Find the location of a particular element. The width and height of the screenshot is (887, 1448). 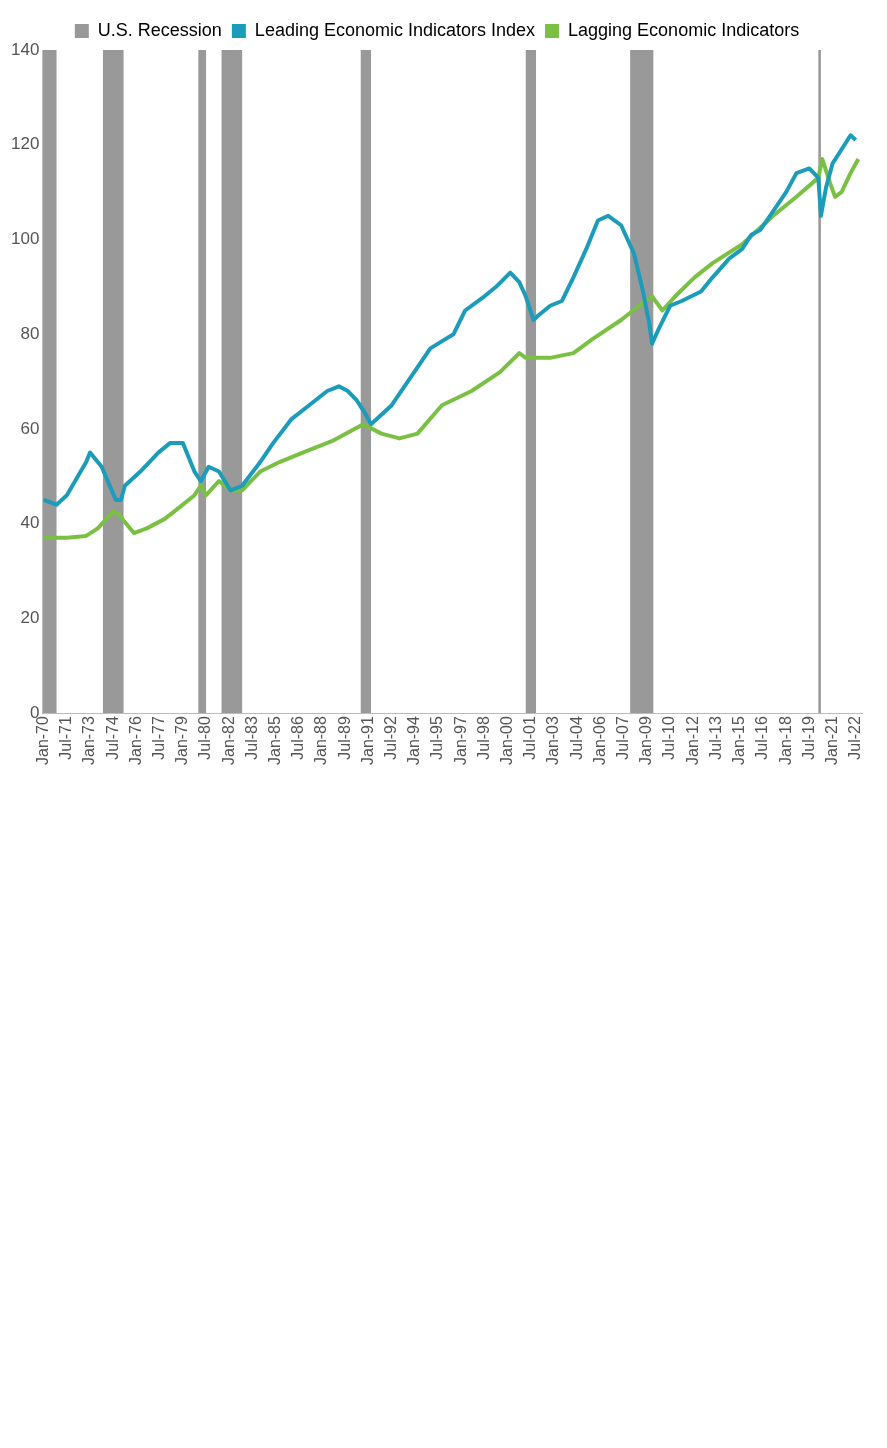

x-tick-label: Jul-04 is located at coordinates (576, 737).